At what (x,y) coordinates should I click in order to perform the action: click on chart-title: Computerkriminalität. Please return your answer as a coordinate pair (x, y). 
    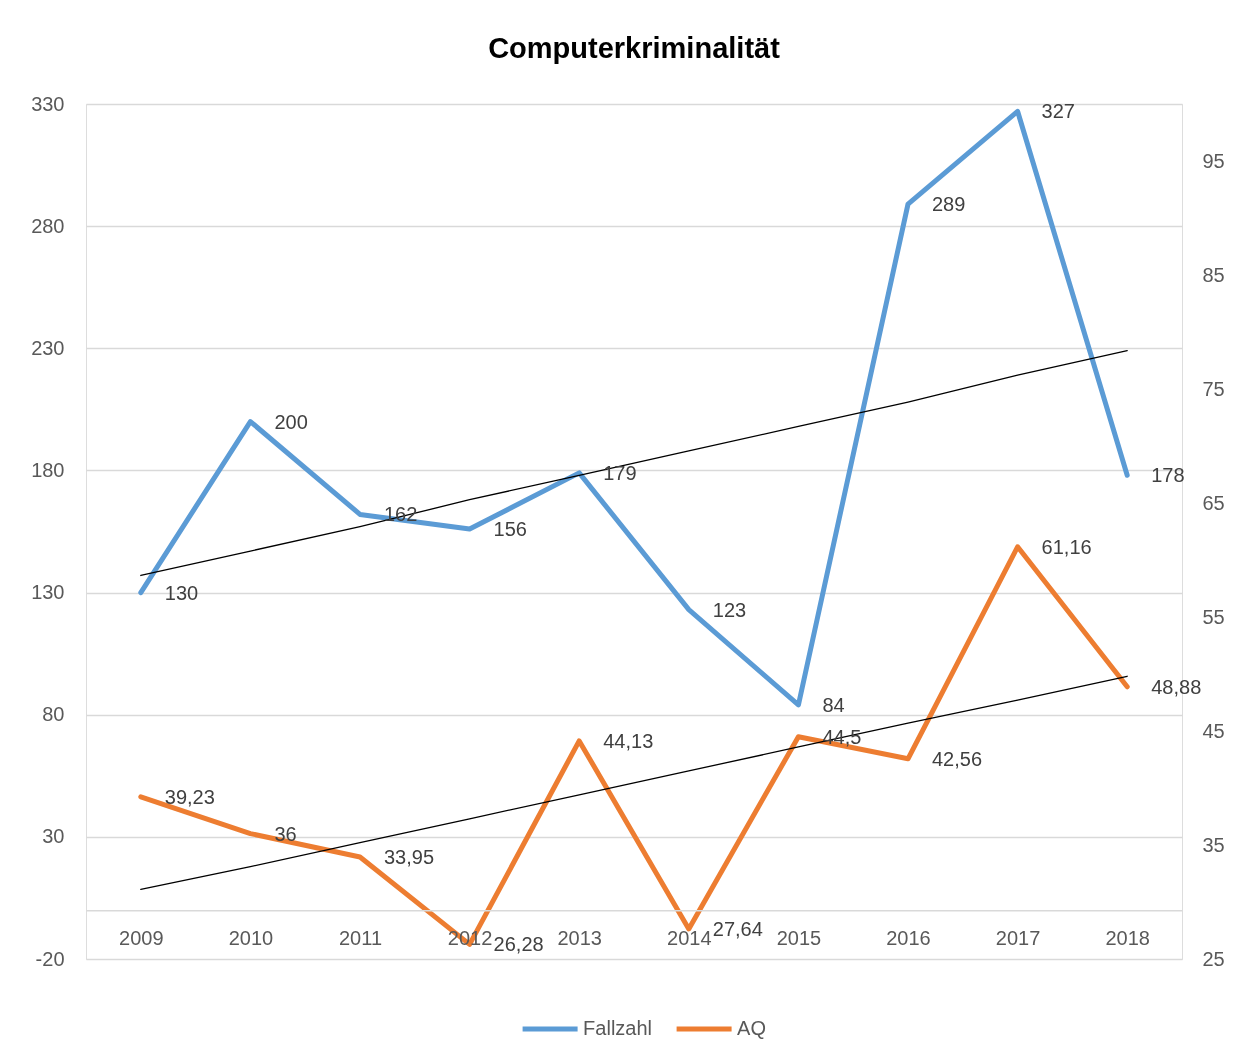
    Looking at the image, I should click on (634, 48).